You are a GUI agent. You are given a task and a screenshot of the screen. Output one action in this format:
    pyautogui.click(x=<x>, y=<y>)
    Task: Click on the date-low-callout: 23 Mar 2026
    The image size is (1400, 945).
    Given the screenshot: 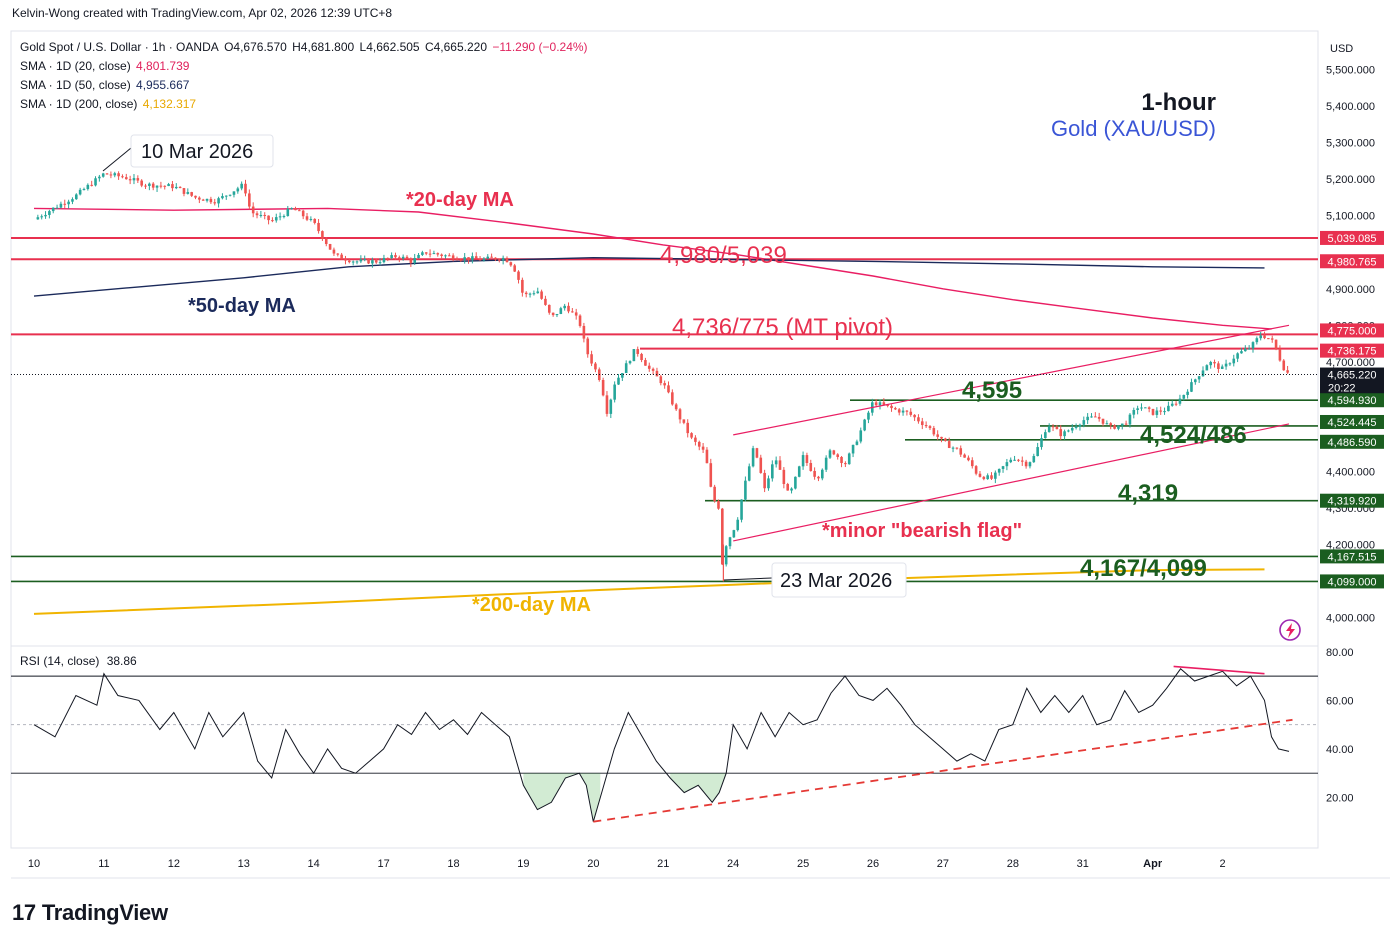 What is the action you would take?
    pyautogui.click(x=815, y=580)
    